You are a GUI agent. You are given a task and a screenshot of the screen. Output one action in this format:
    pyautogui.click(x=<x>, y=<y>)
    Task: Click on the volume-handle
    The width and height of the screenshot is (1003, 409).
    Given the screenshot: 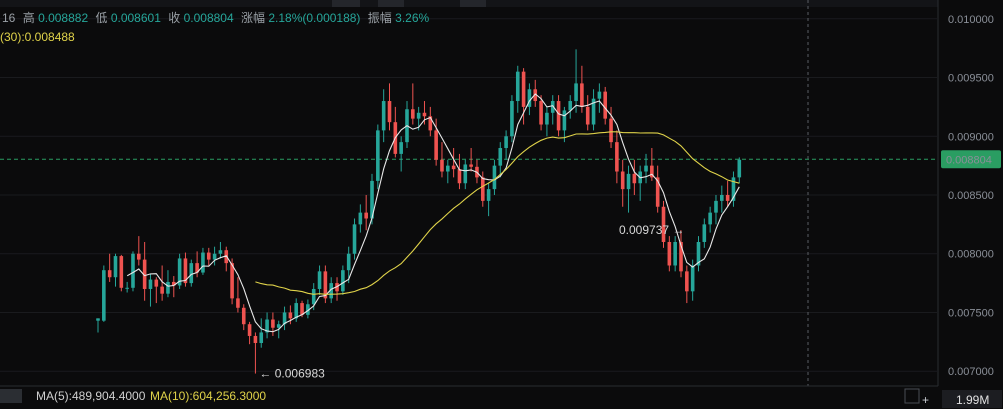 What is the action you would take?
    pyautogui.click(x=11, y=396)
    